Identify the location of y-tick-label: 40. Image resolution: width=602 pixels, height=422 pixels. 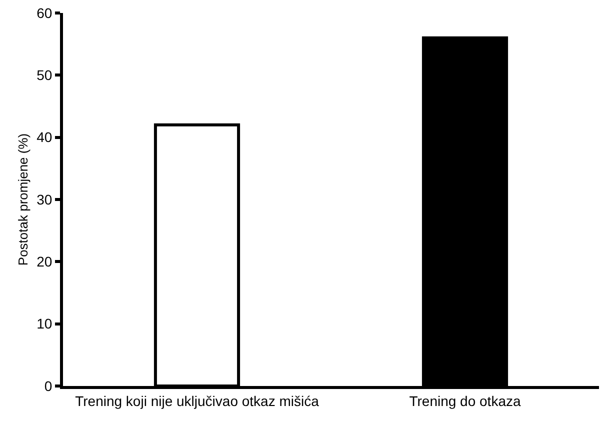
(44, 137).